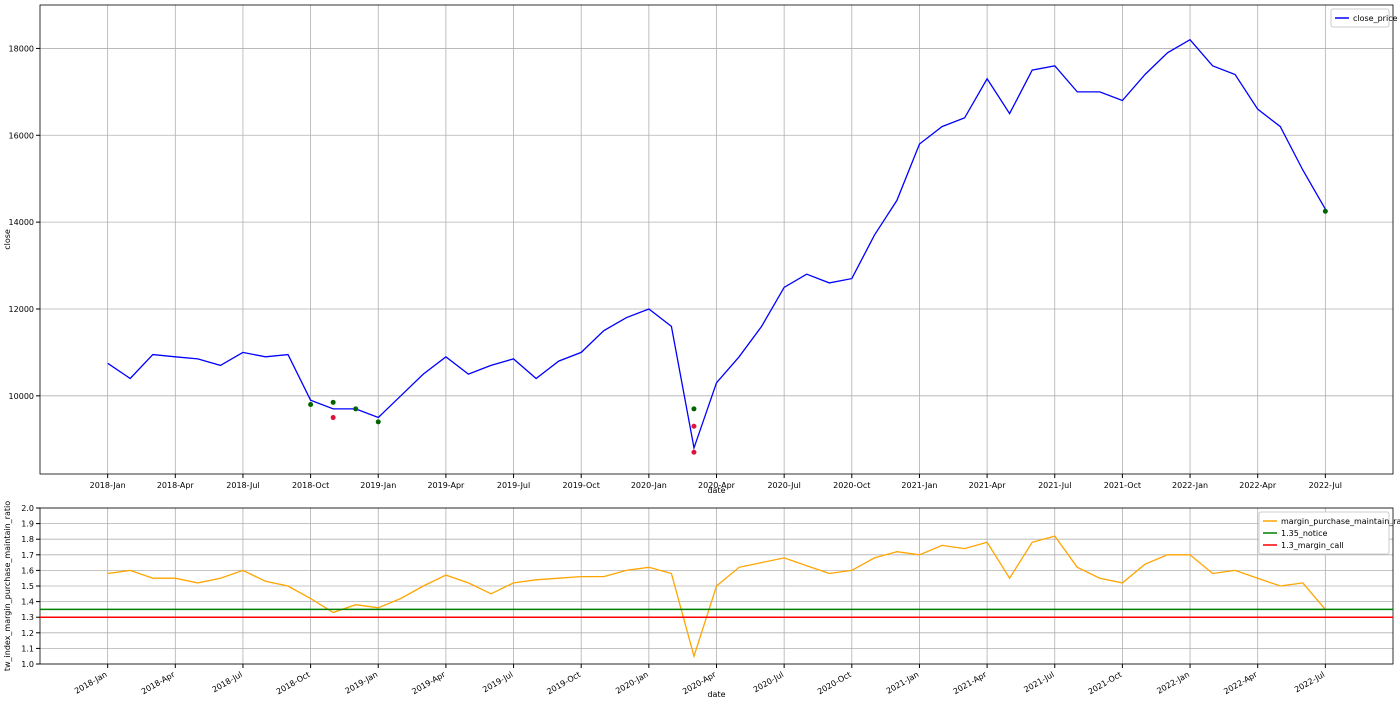 Image resolution: width=1400 pixels, height=703 pixels. Describe the element at coordinates (27, 664) in the screenshot. I see `y-tick-label: 1.0` at that location.